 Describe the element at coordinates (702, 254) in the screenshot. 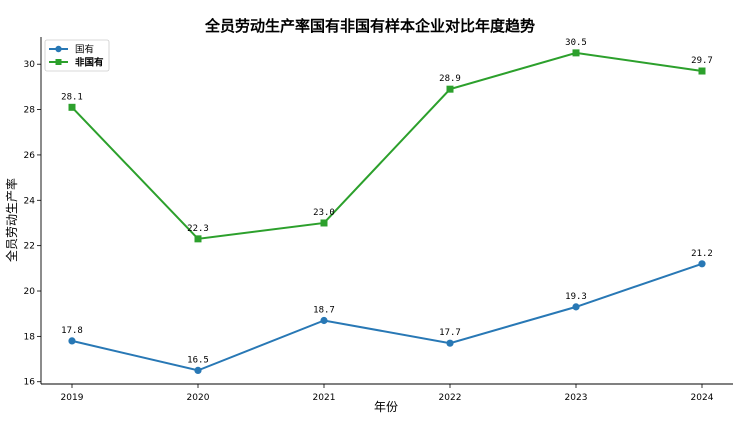

I see `data-label: 21.2` at that location.